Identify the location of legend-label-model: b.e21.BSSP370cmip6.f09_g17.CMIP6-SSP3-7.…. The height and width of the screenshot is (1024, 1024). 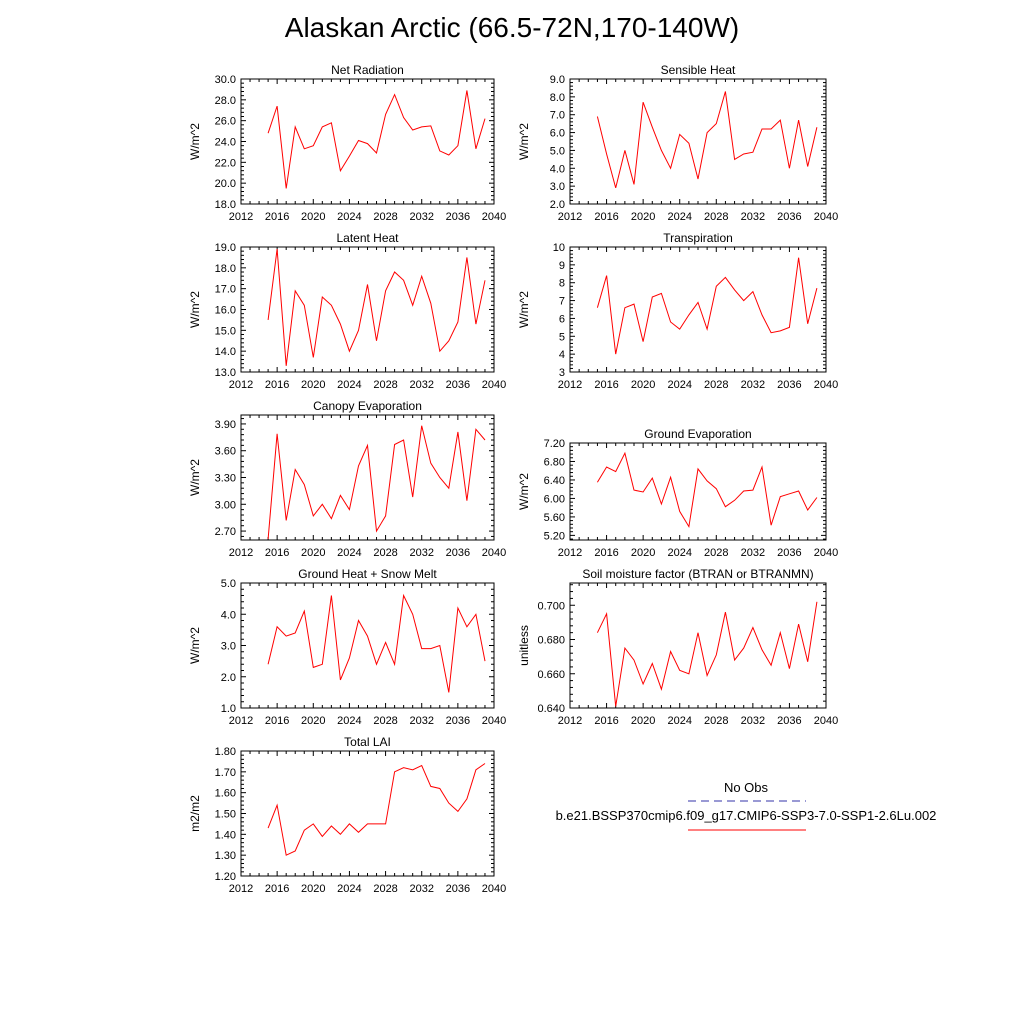
(746, 815).